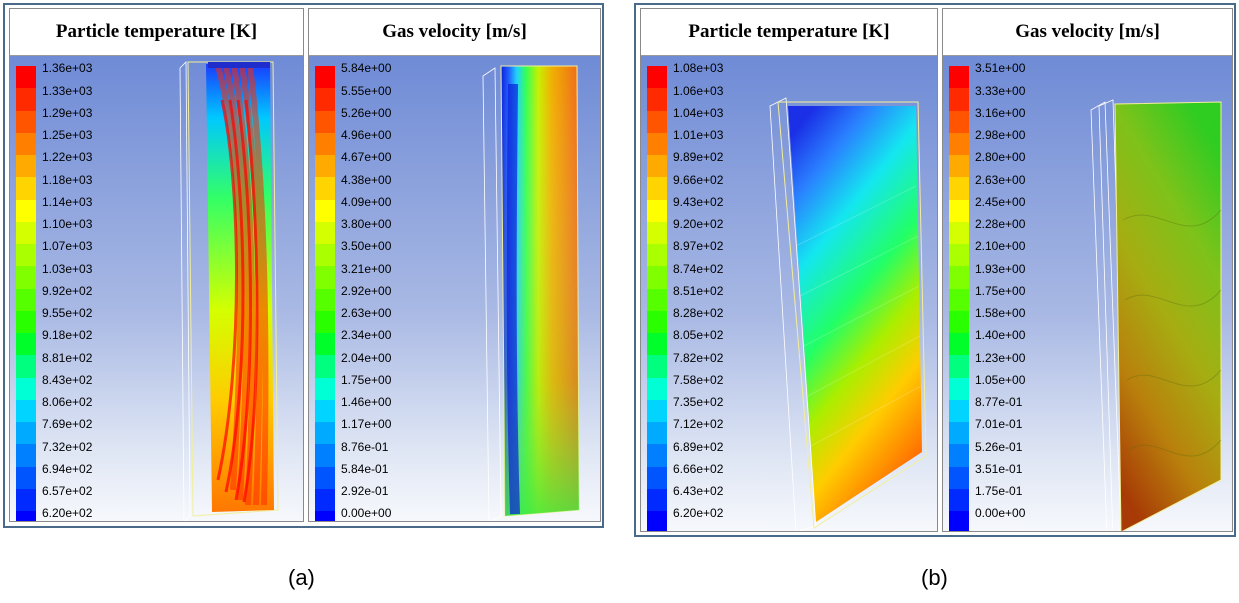 The image size is (1239, 603). I want to click on legend-label: 2.92e-01, so click(365, 491).